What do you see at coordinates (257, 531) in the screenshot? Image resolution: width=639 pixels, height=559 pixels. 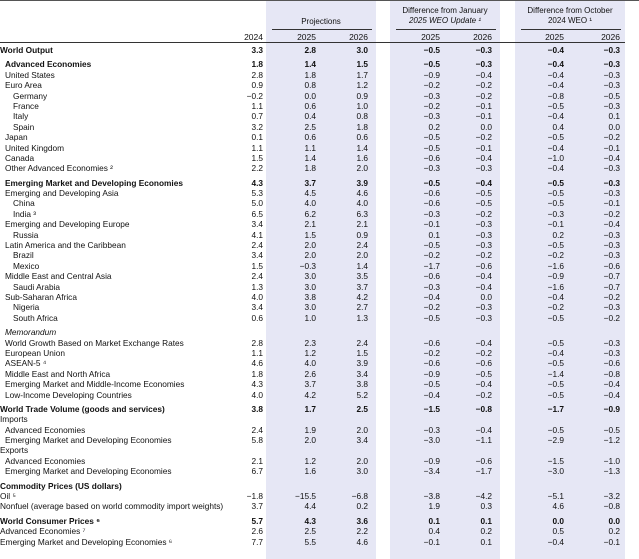 I see `row-value: 2.6` at bounding box center [257, 531].